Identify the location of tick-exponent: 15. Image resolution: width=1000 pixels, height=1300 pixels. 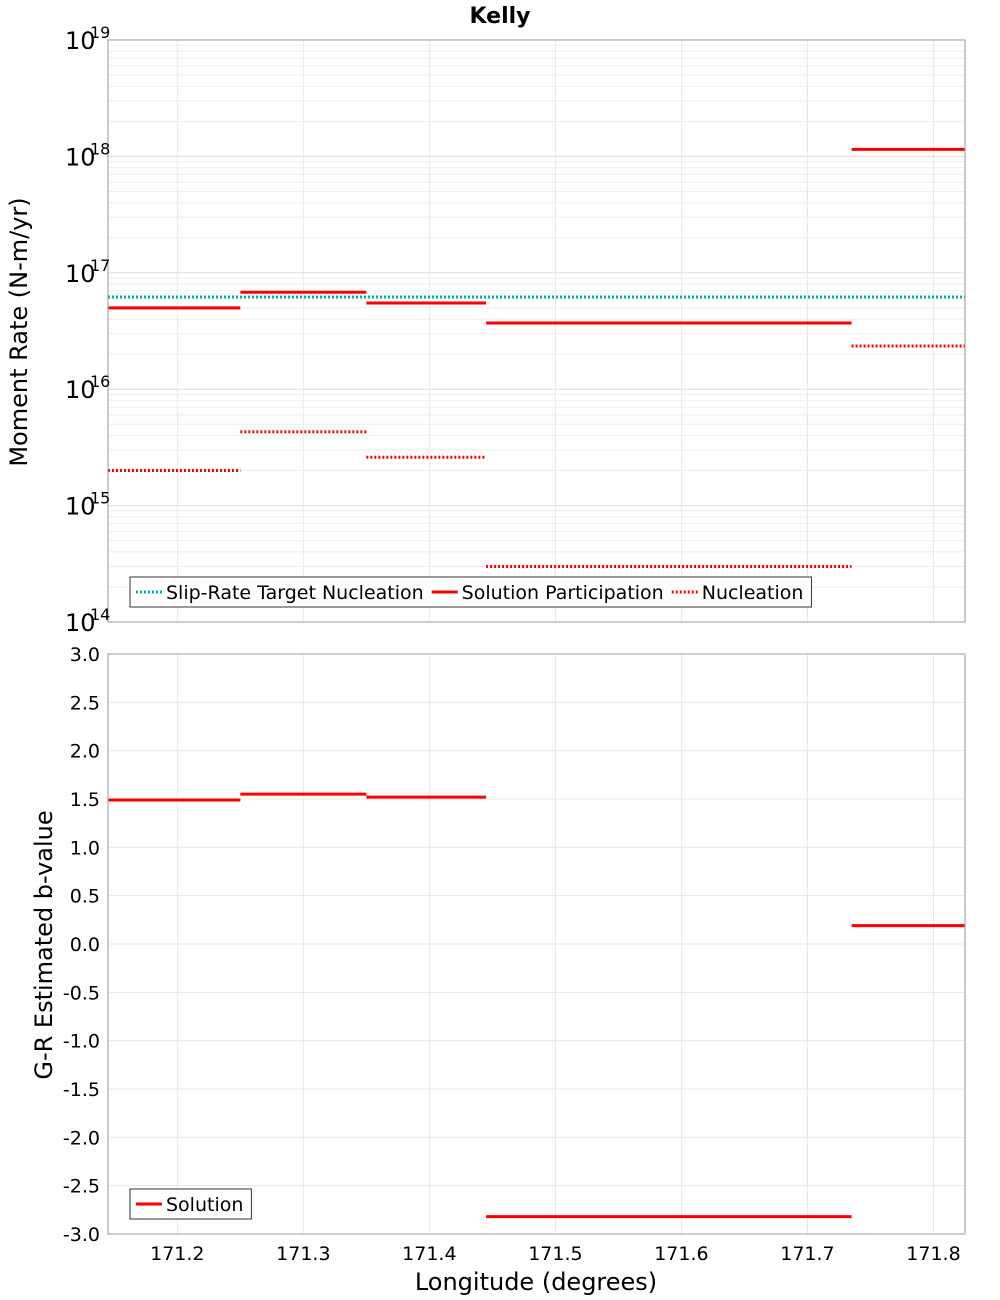
(100, 498).